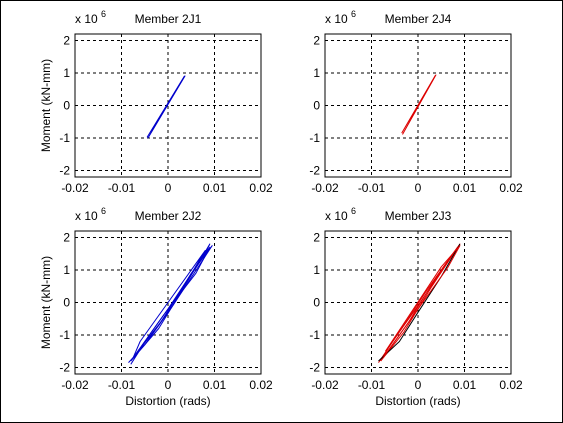  I want to click on chart-title: Member 2J4, so click(418, 19).